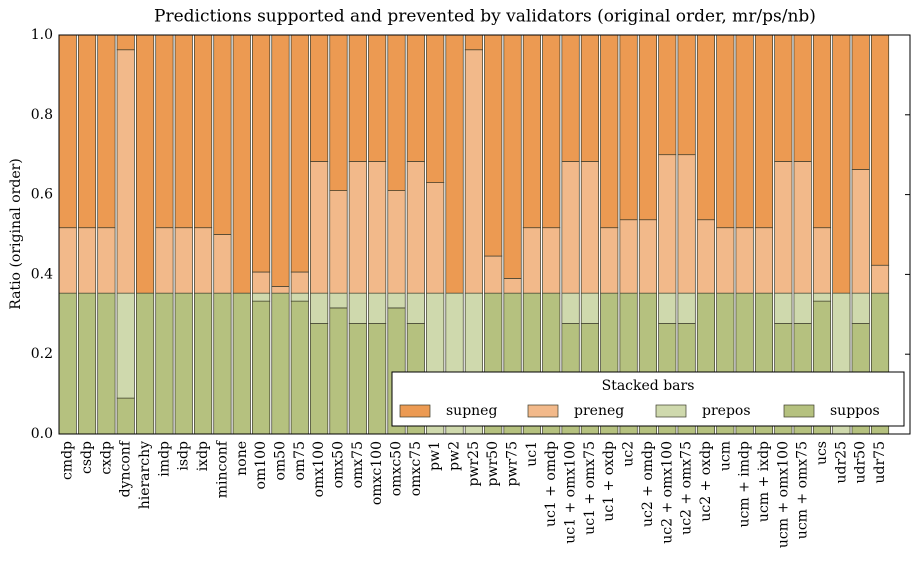  What do you see at coordinates (42, 35) in the screenshot?
I see `y-tick-label: 1.0` at bounding box center [42, 35].